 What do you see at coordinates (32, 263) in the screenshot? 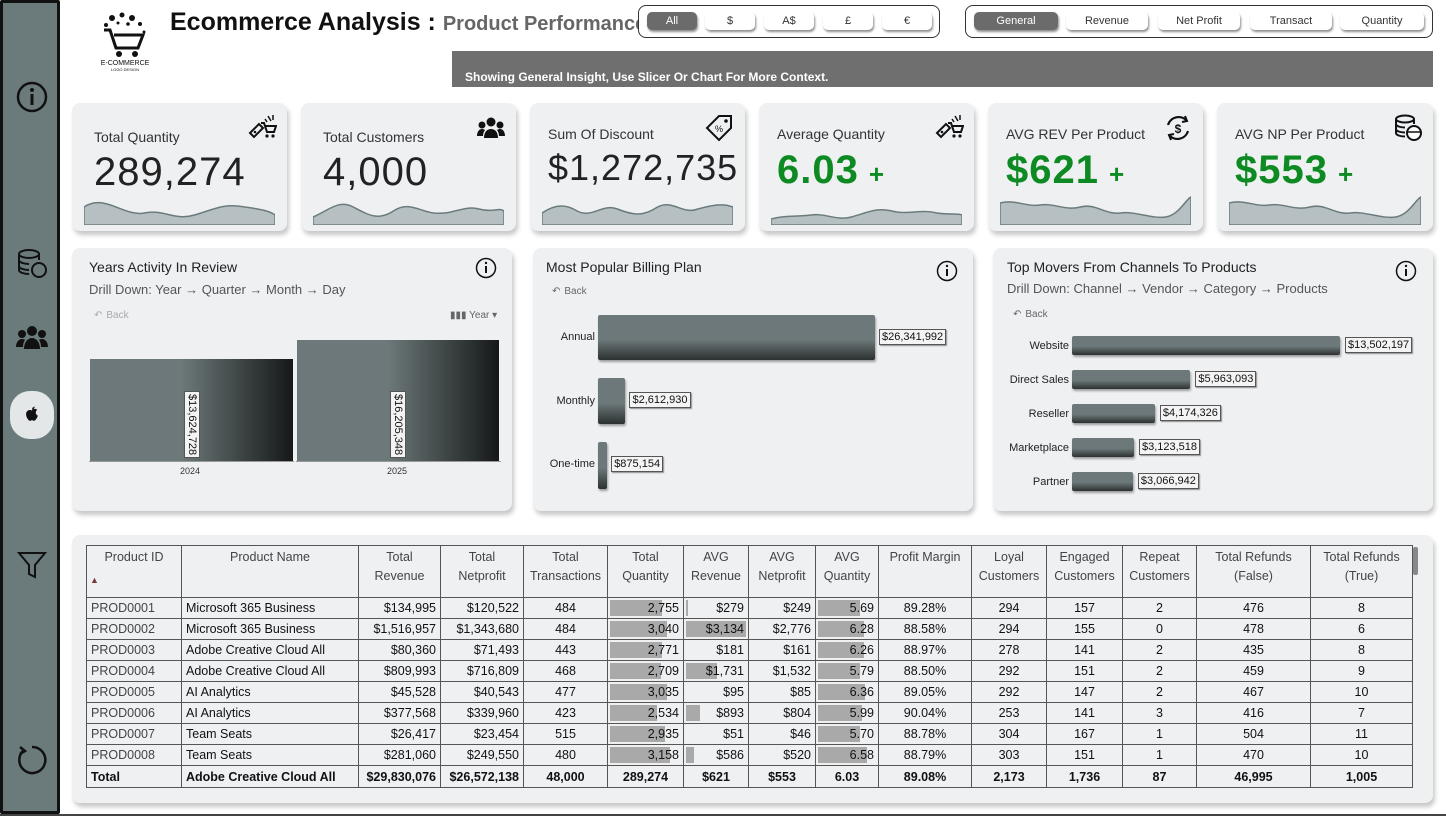
I see `database-icon` at bounding box center [32, 263].